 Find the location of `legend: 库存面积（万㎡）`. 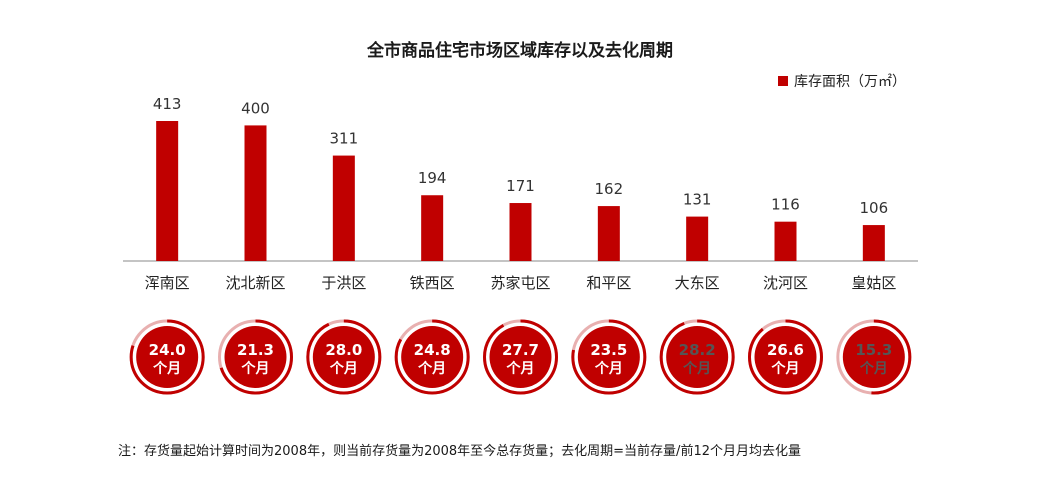

legend: 库存面积（万㎡） is located at coordinates (842, 82).